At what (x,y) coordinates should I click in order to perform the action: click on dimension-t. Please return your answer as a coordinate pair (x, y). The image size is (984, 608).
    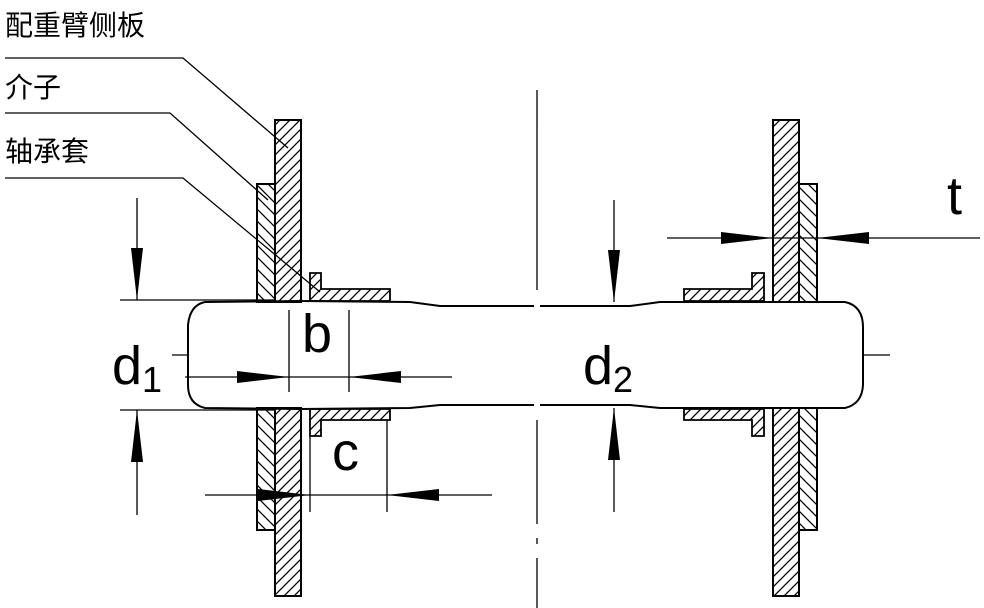
    Looking at the image, I should click on (823, 238).